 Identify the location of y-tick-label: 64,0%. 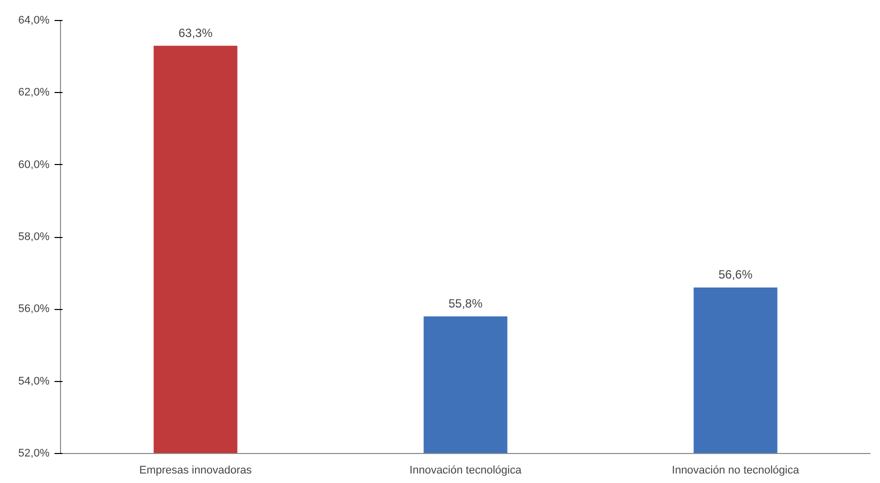
(34, 20).